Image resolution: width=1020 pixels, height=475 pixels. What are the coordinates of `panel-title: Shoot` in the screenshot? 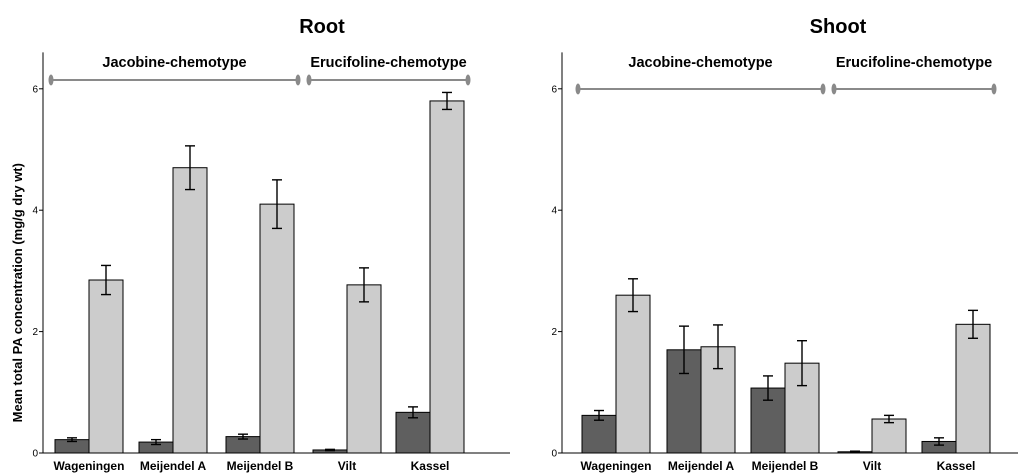 It's located at (838, 27).